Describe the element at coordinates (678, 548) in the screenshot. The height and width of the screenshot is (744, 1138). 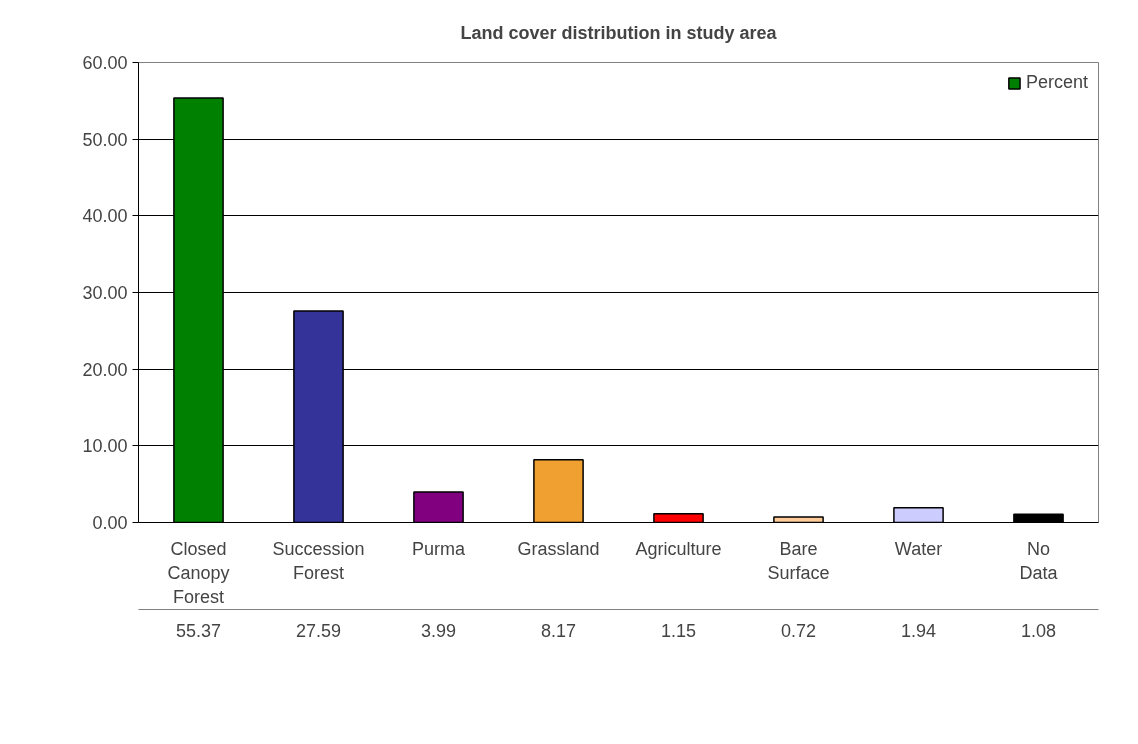
I see `x-tick-label: Agriculture` at that location.